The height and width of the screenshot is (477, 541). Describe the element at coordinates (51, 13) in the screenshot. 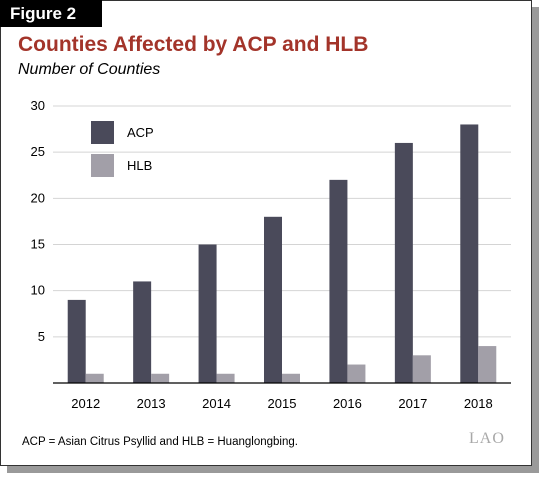

I see `figure-label: Figure 2` at that location.